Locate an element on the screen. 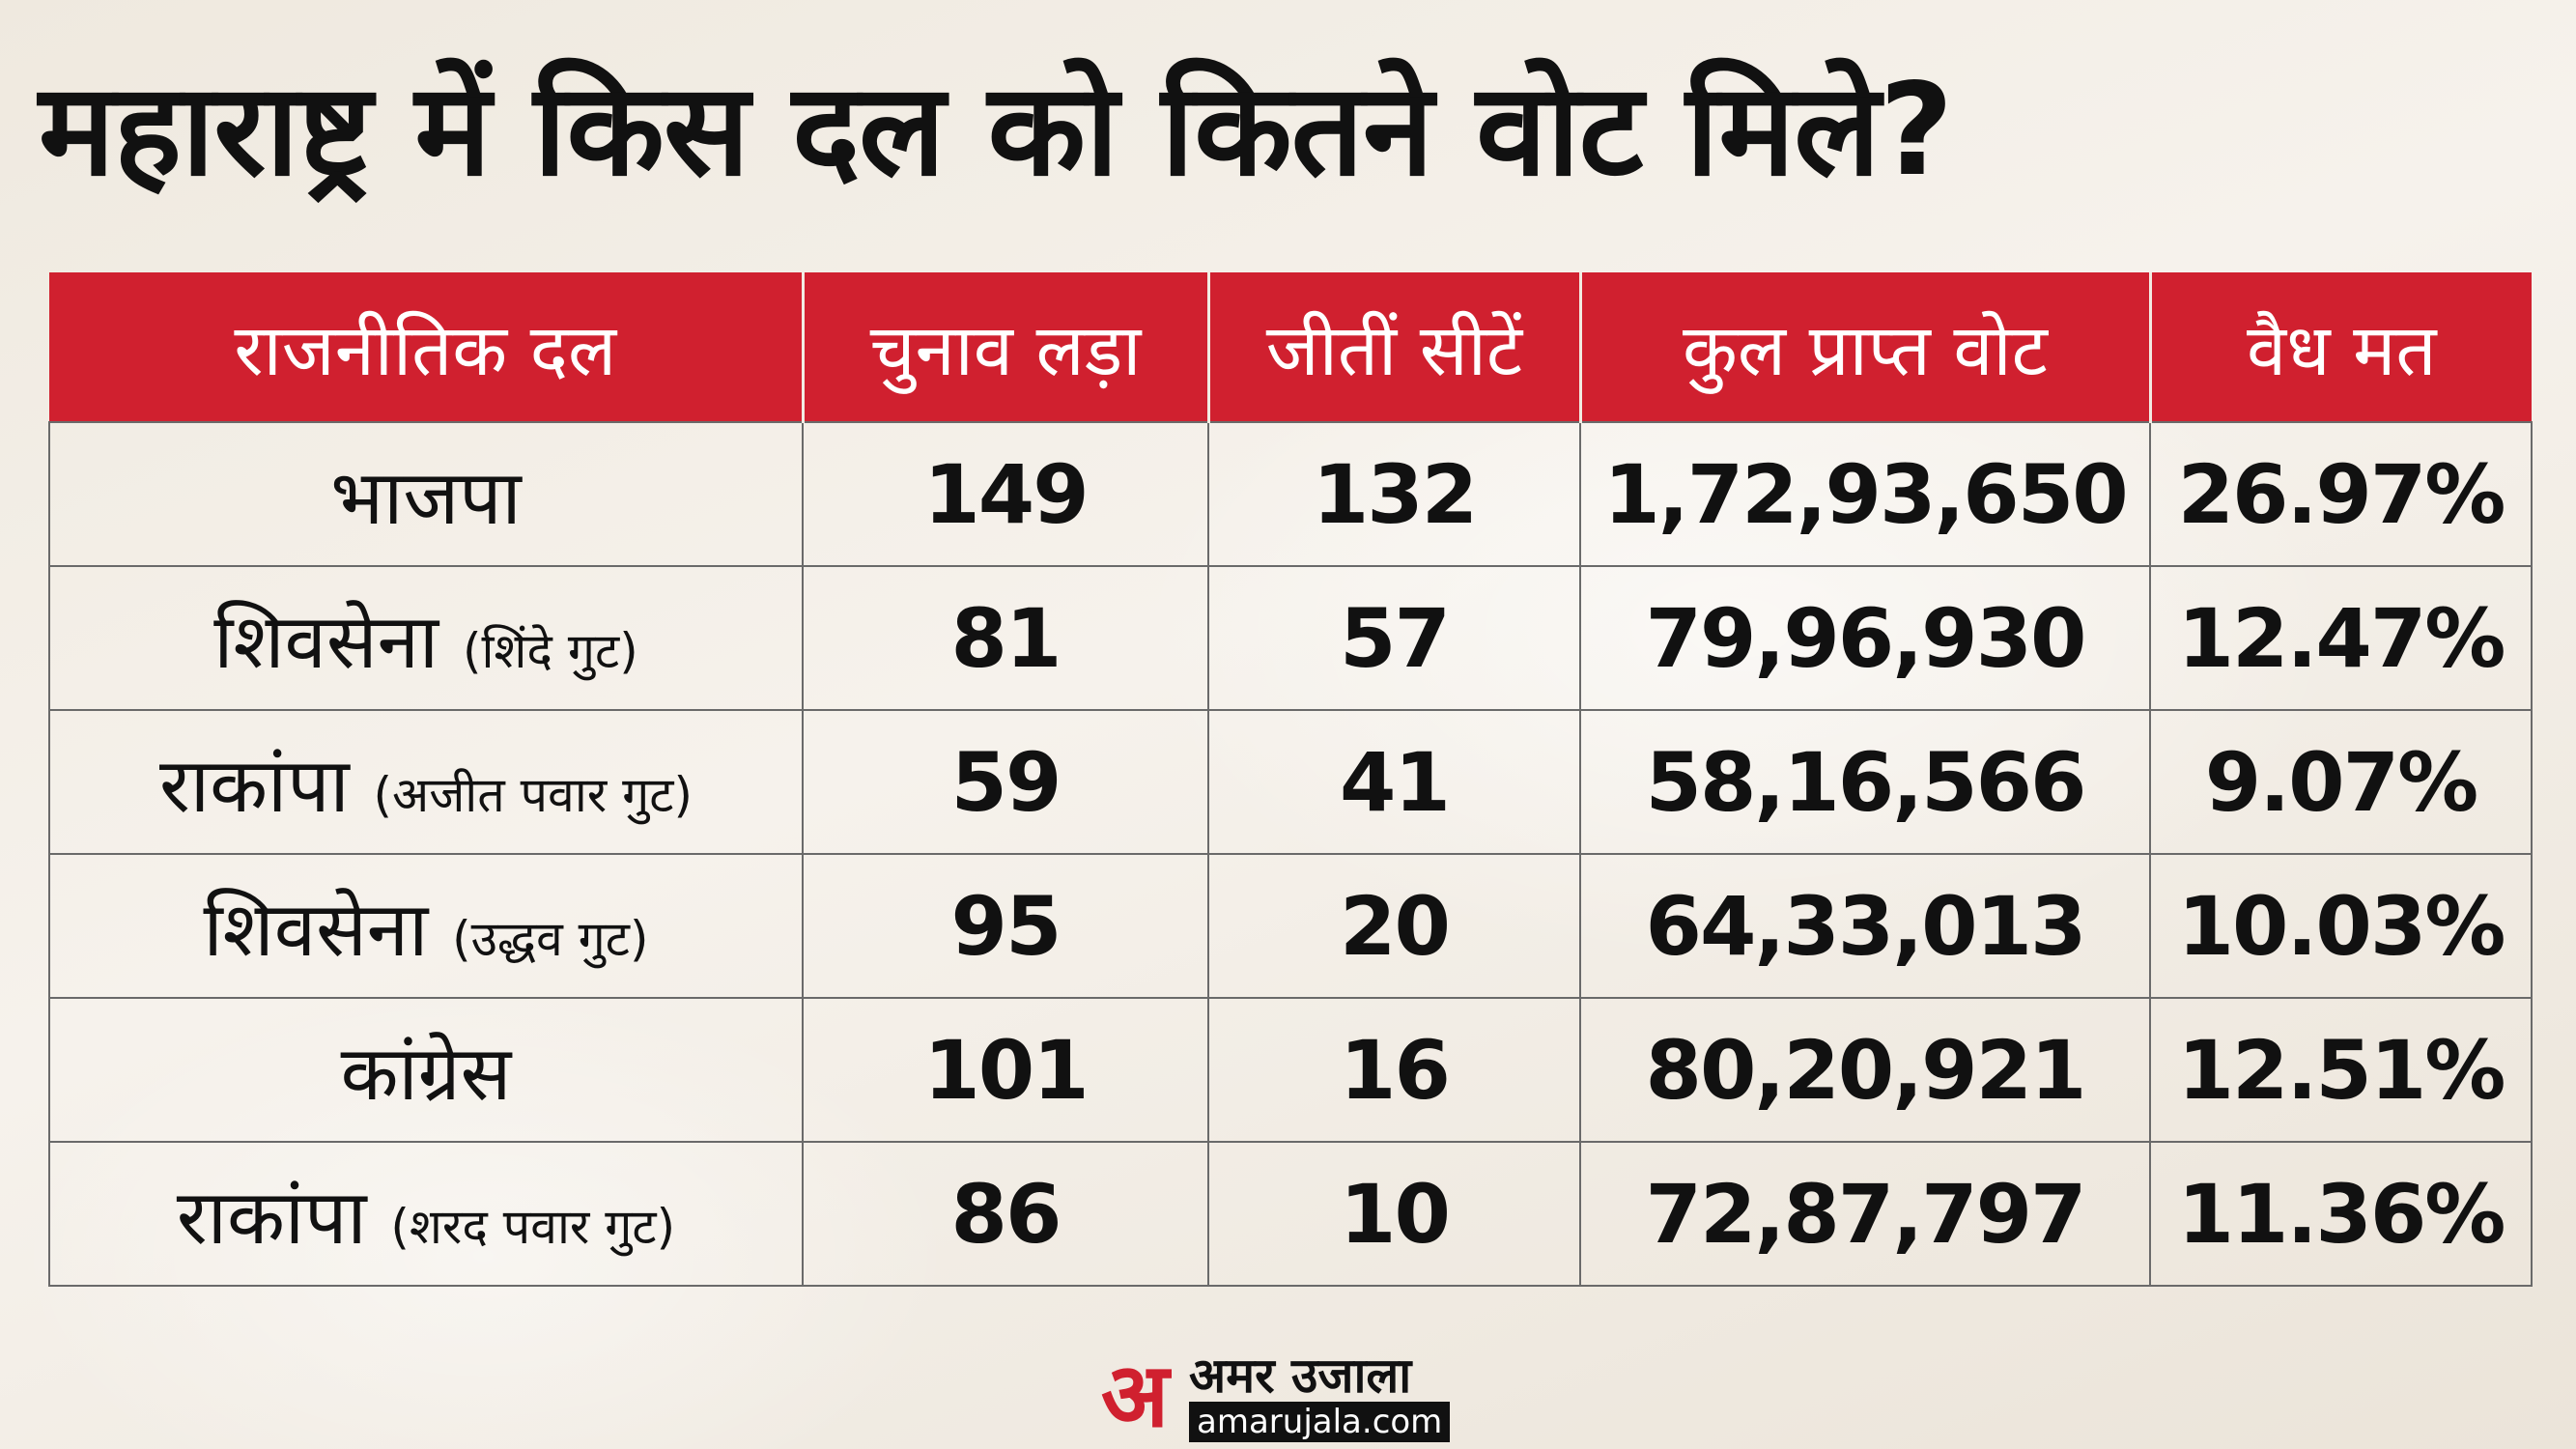 The height and width of the screenshot is (1449, 2576). votes-cell: 58,16,566 is located at coordinates (1865, 782).